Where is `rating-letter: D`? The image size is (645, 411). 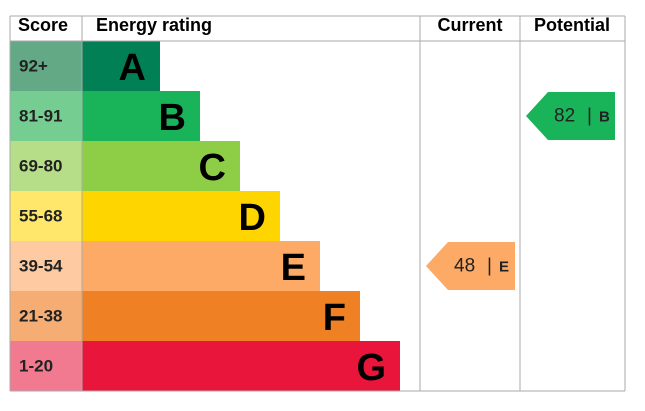
rating-letter: D is located at coordinates (252, 218).